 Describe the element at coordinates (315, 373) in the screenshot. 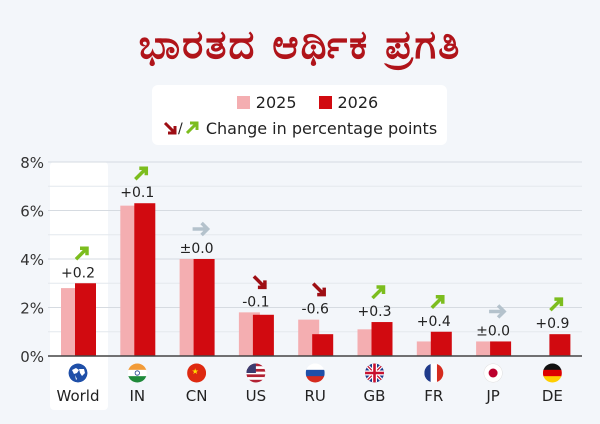

I see `flag-russia-icon` at that location.